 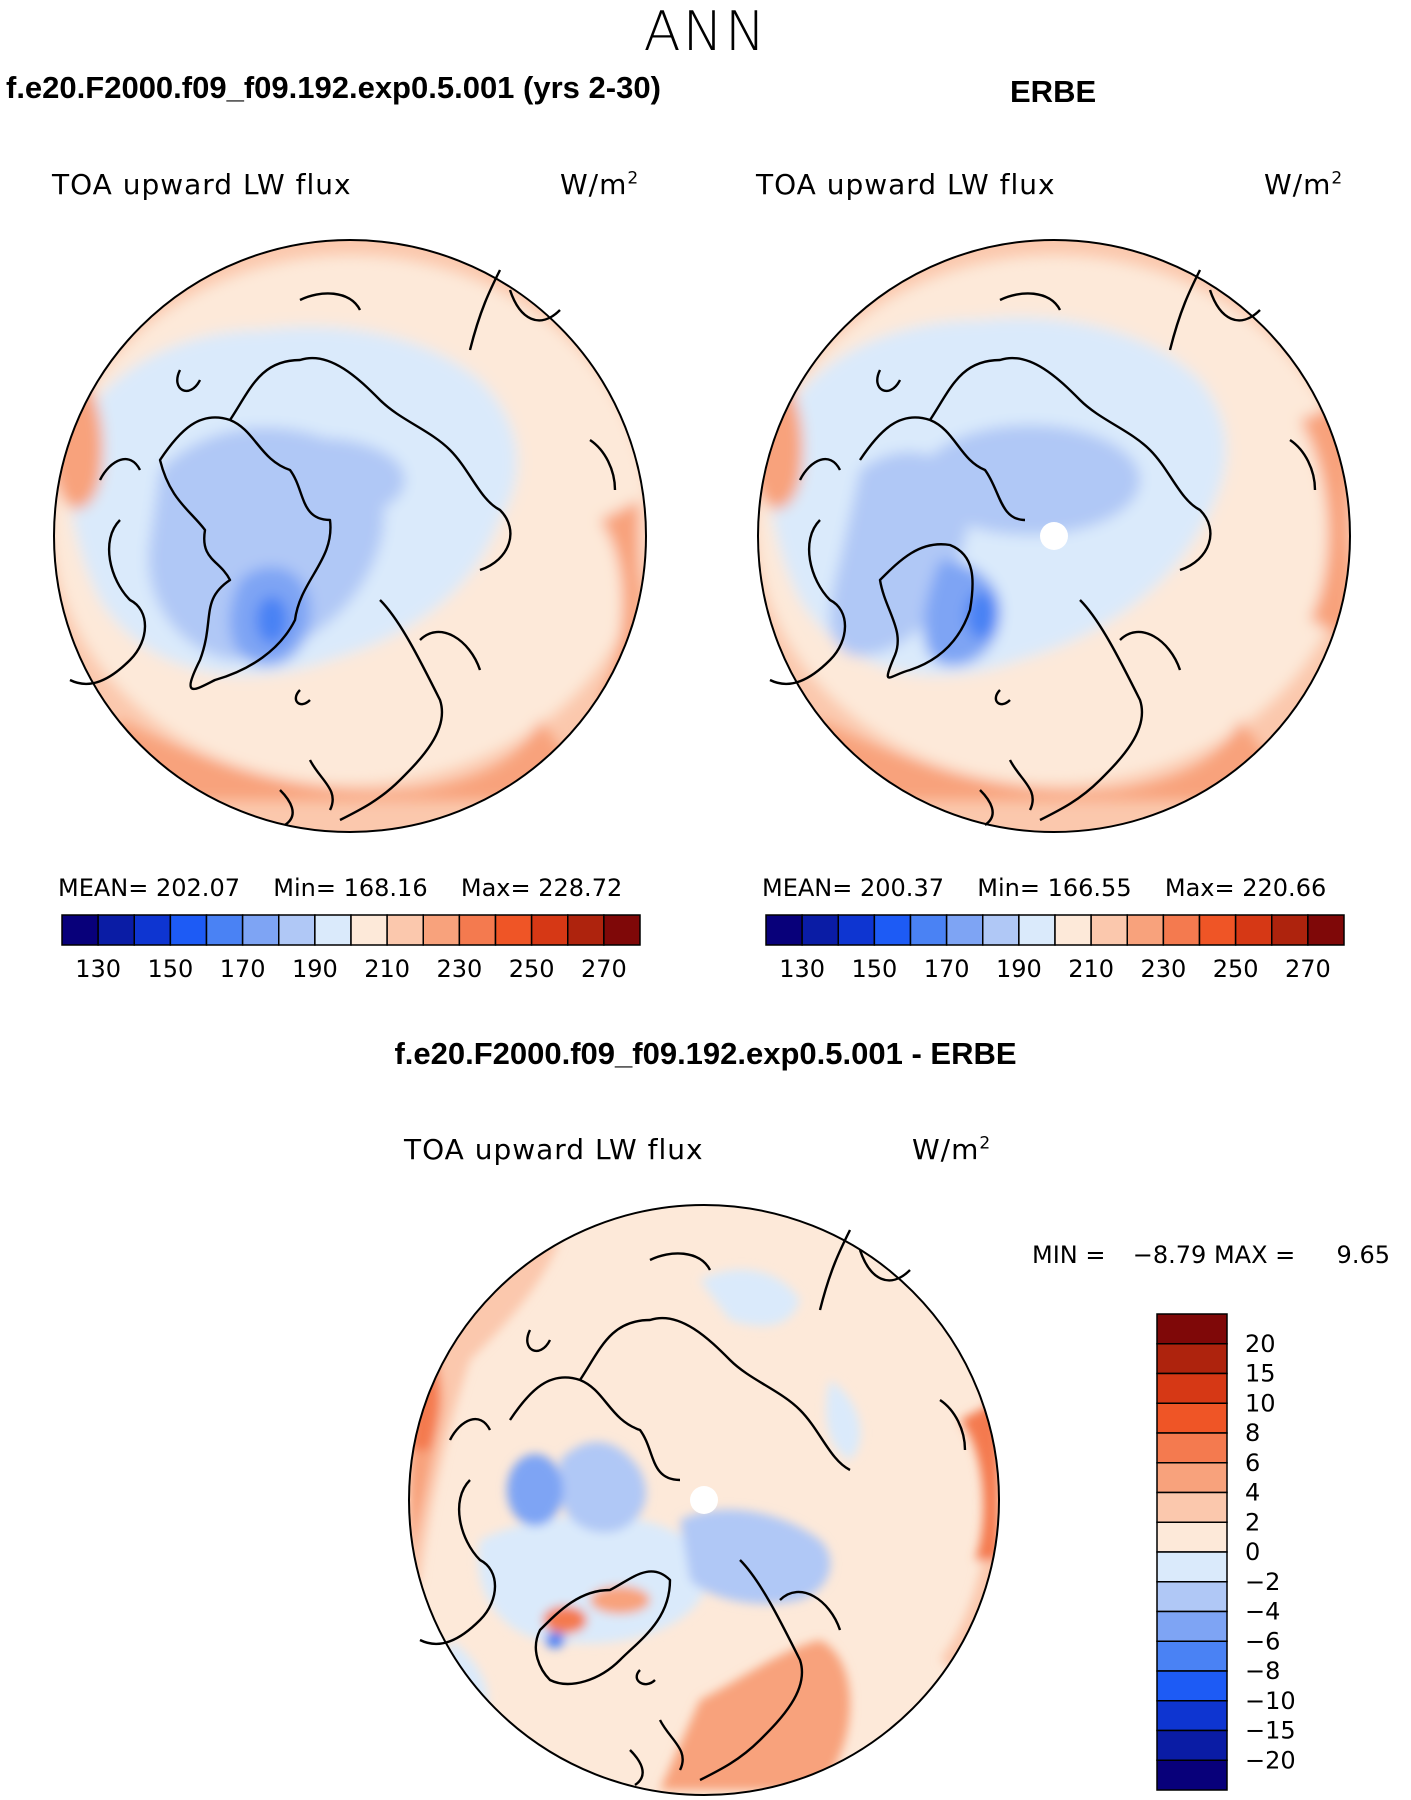 I want to click on obs-panel-title: ERBE, so click(x=1053, y=91).